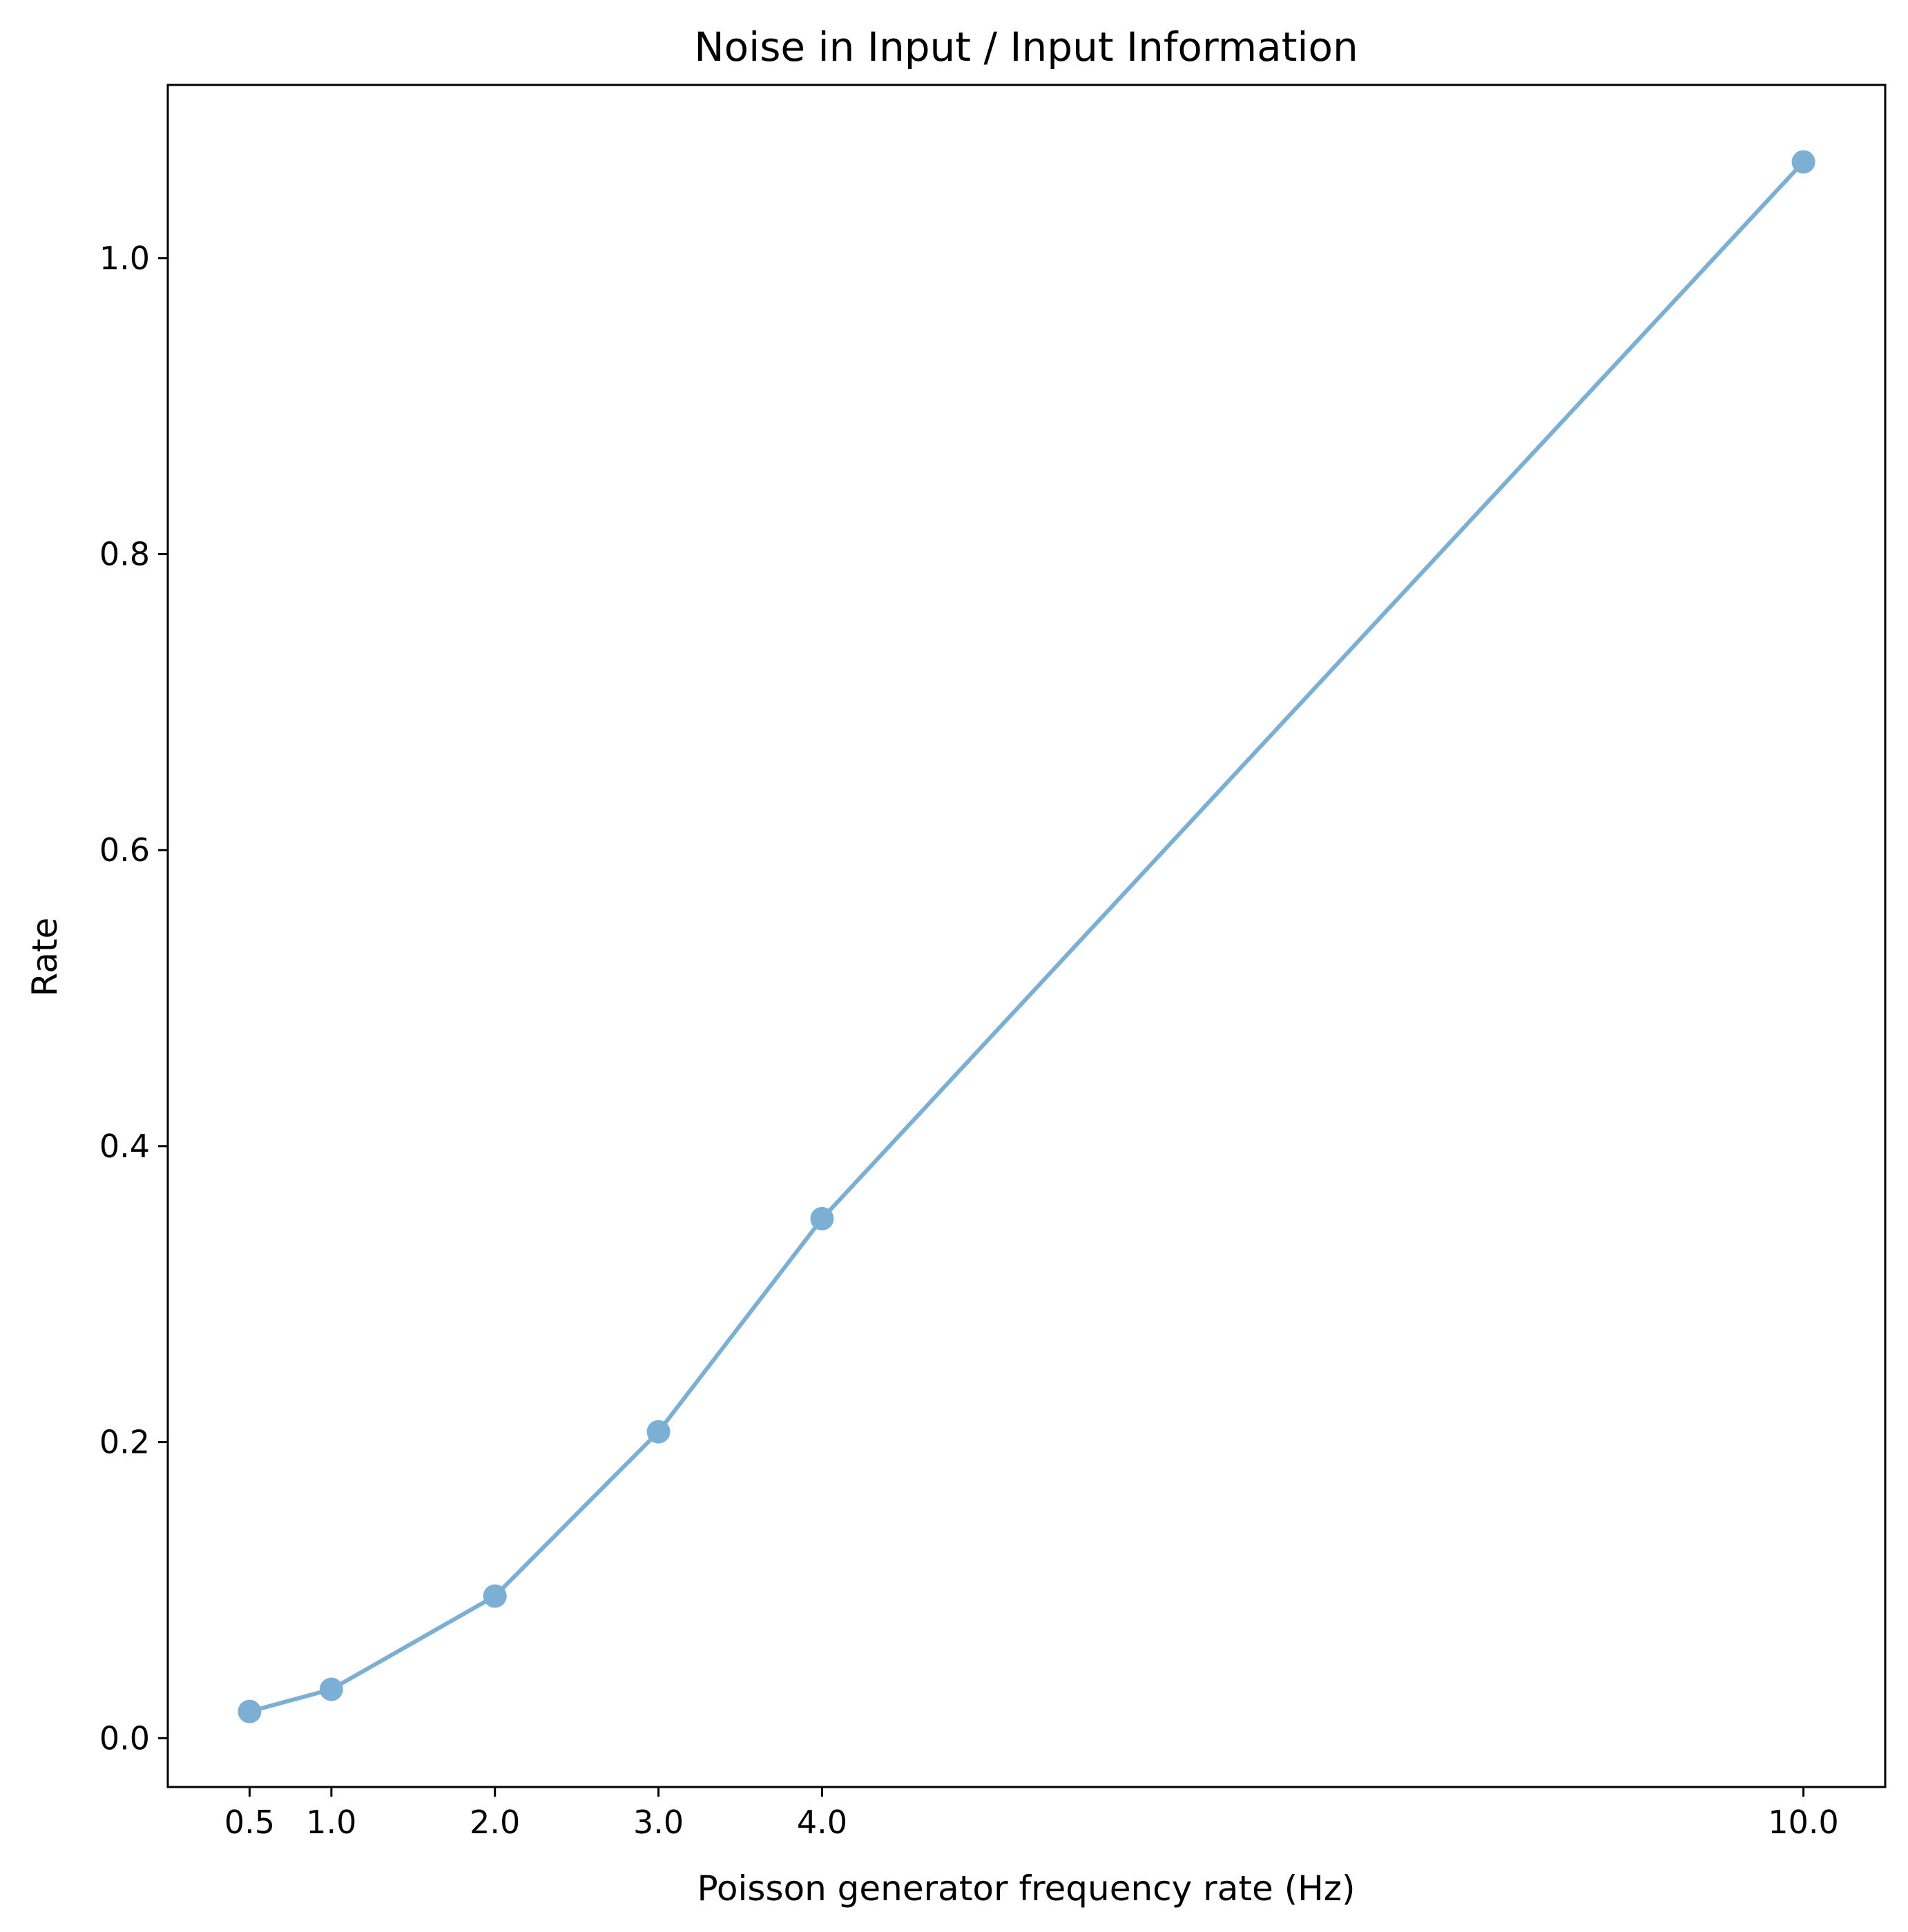  What do you see at coordinates (124, 1442) in the screenshot?
I see `y-tick-label: 0.2` at bounding box center [124, 1442].